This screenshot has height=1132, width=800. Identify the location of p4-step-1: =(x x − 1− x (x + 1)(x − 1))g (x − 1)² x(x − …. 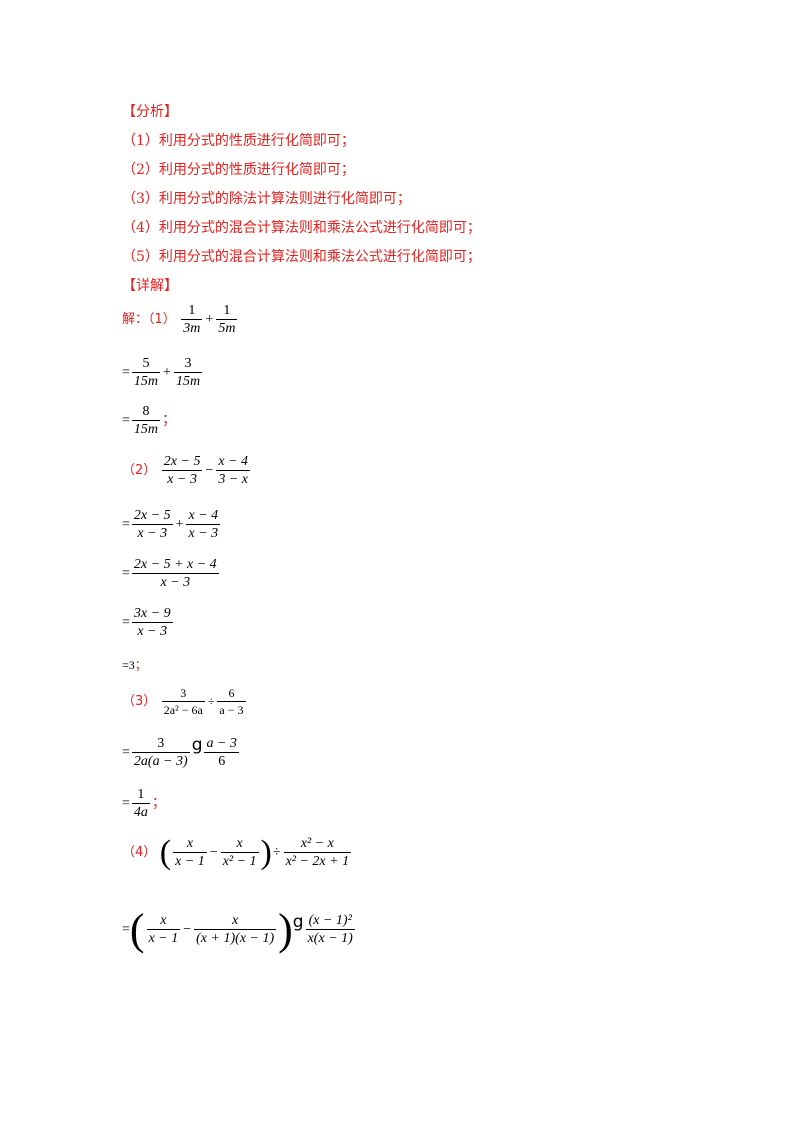
(238, 929).